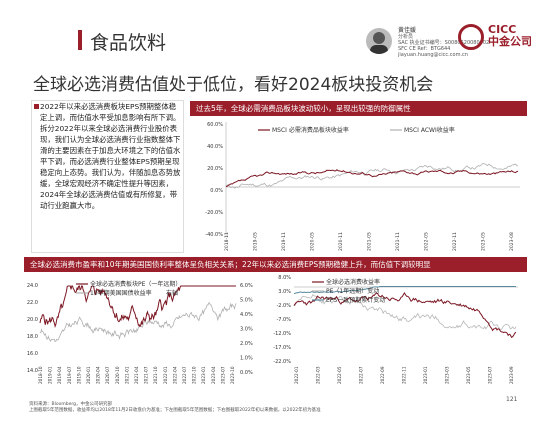 This screenshot has height=425, width=550. Describe the element at coordinates (184, 375) in the screenshot. I see `chart2-x-tick: 2022-07` at that location.